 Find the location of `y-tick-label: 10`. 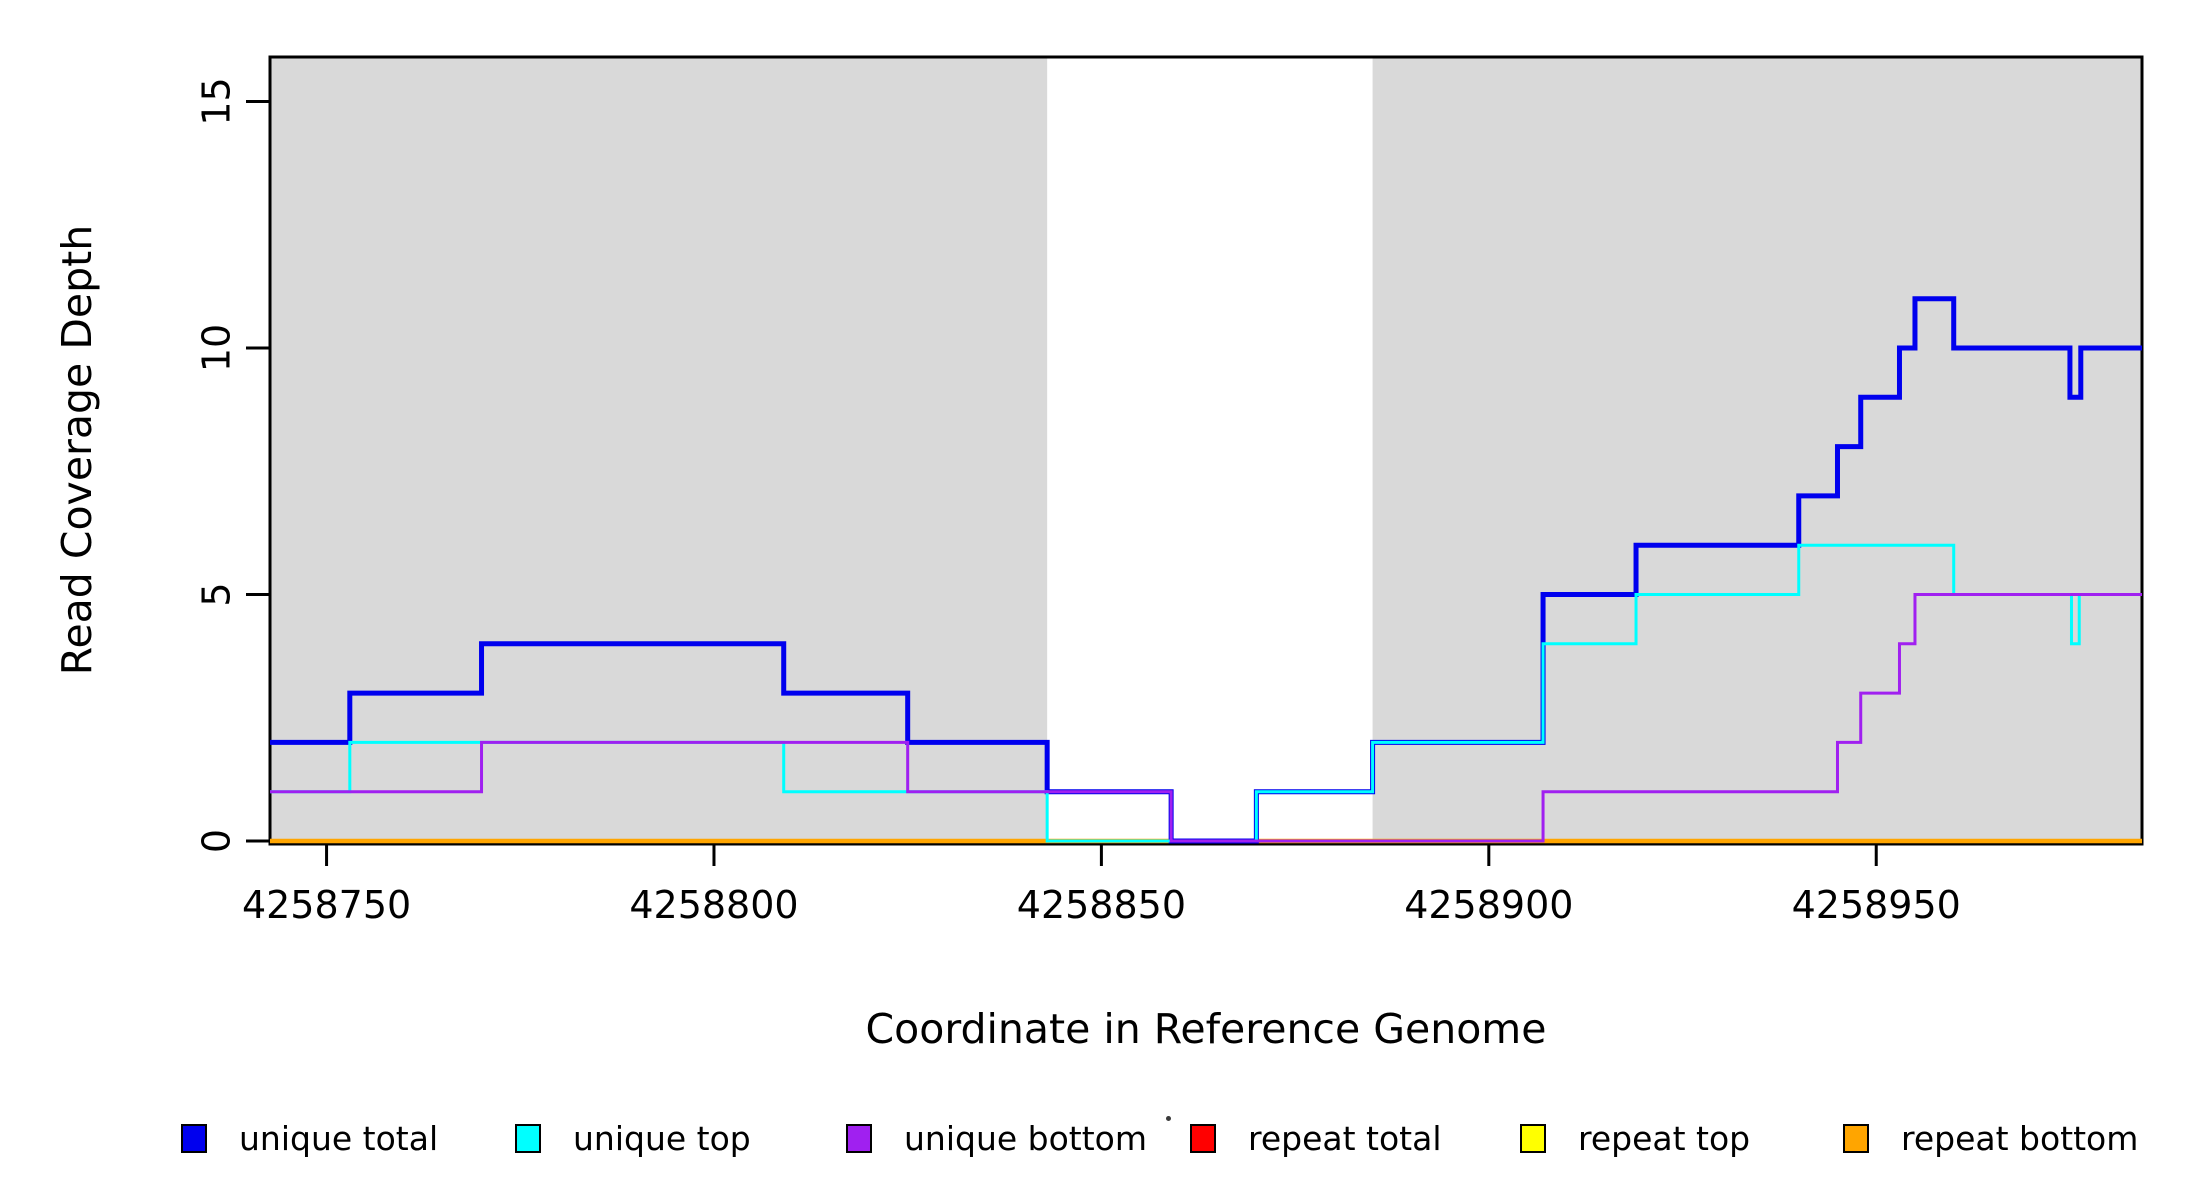

y-tick-label: 10 is located at coordinates (216, 348).